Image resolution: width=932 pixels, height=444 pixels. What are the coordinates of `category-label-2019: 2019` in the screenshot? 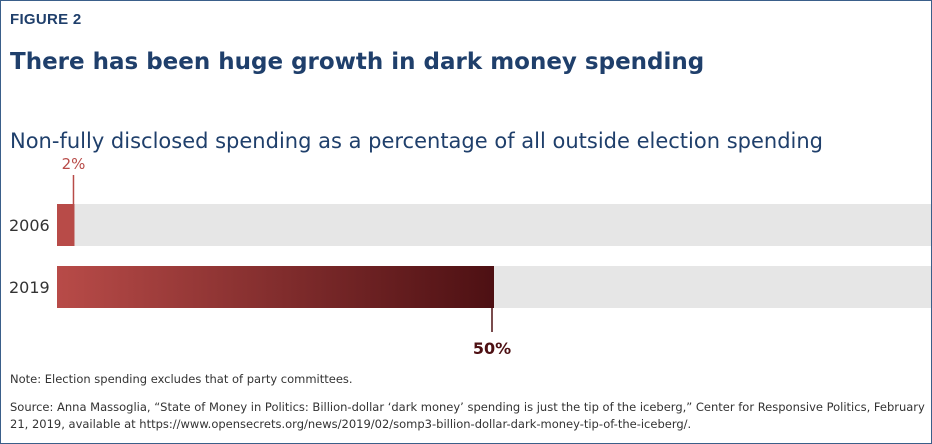 It's located at (29, 287).